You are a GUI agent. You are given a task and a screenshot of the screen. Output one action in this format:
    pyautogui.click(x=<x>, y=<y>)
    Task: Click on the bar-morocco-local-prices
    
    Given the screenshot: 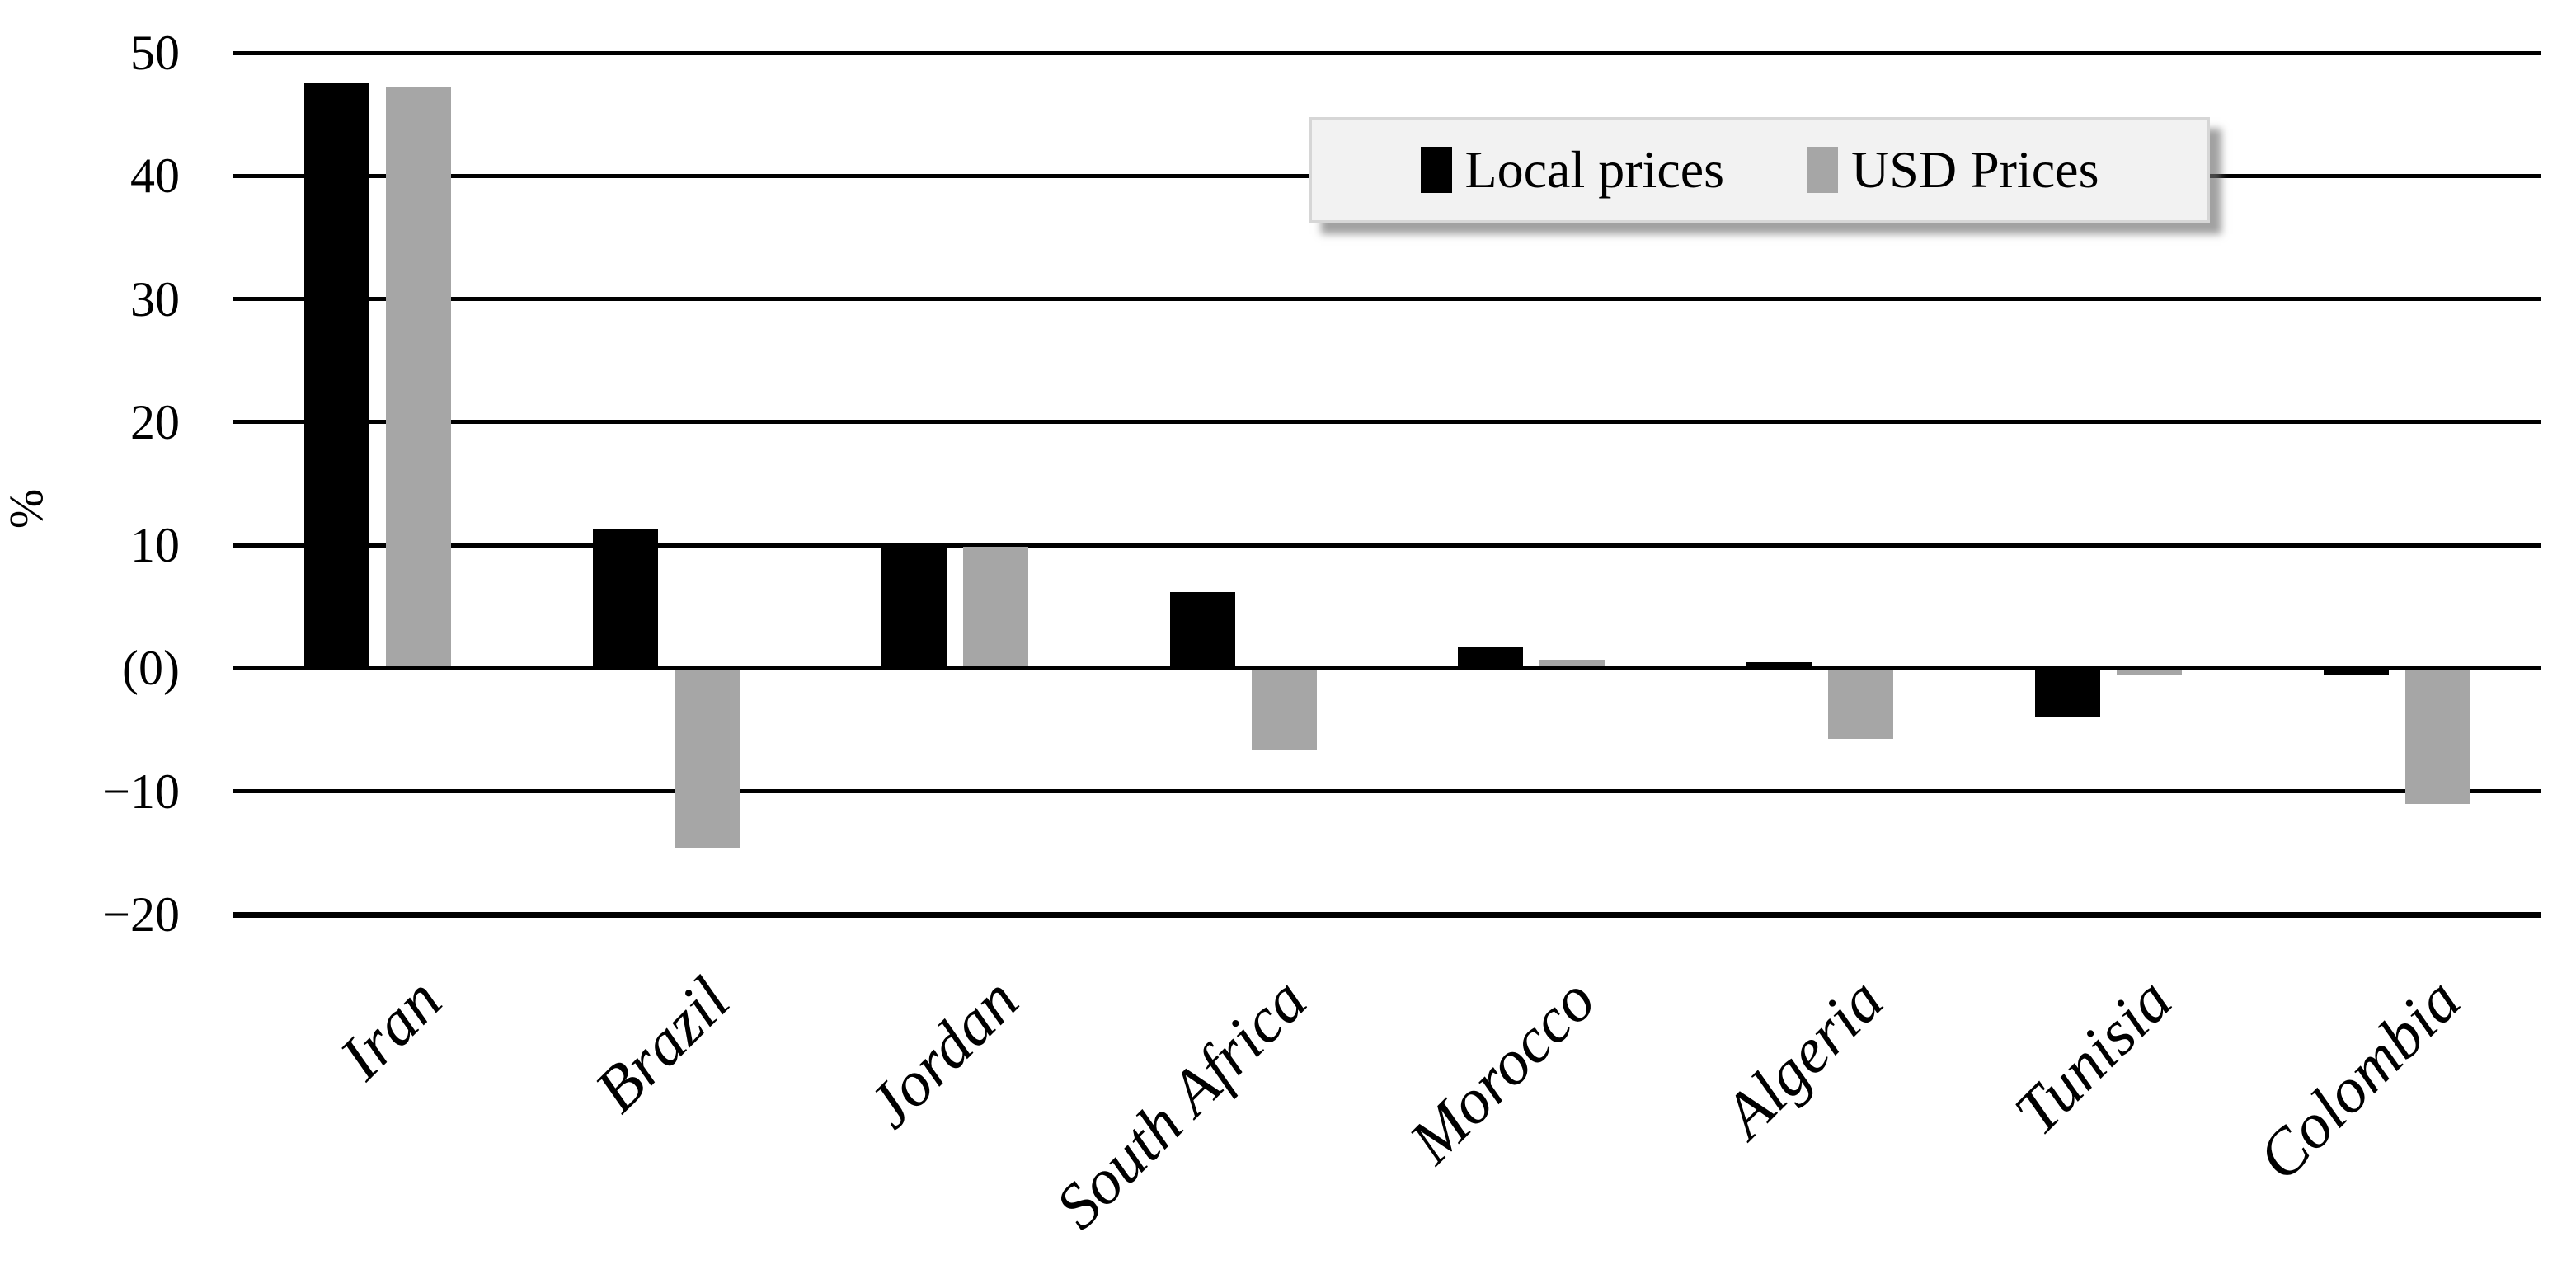 What is the action you would take?
    pyautogui.click(x=1491, y=658)
    